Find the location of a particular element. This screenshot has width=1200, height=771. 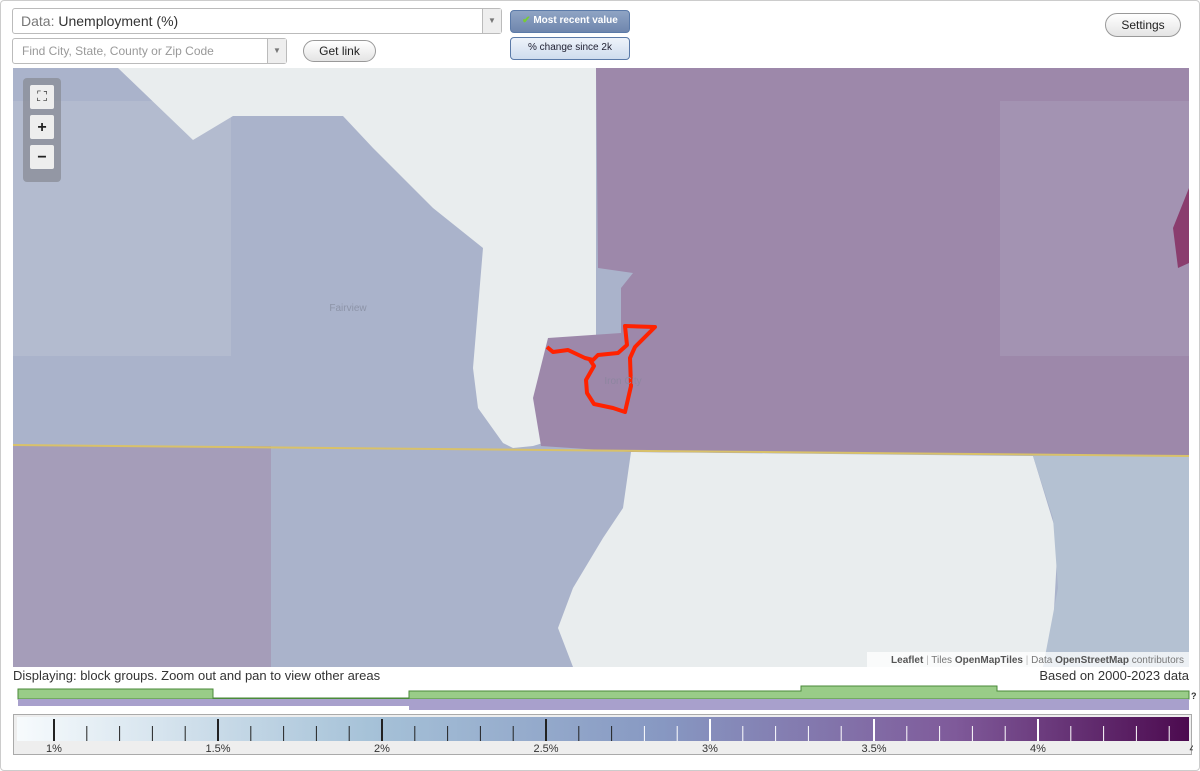

legend-label: 2% is located at coordinates (382, 749).